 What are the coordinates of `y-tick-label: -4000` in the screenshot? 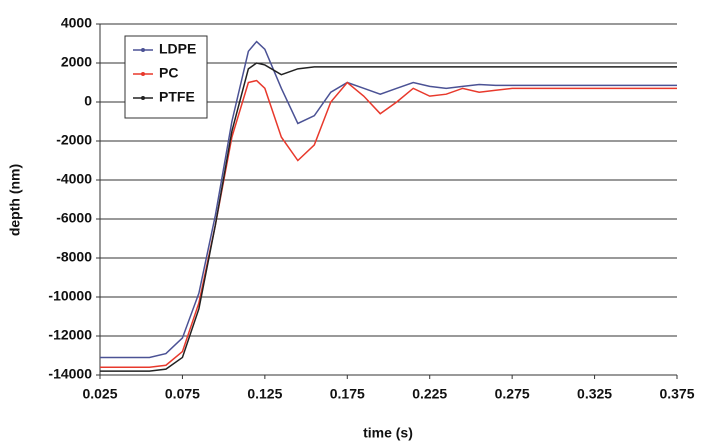 It's located at (74, 179).